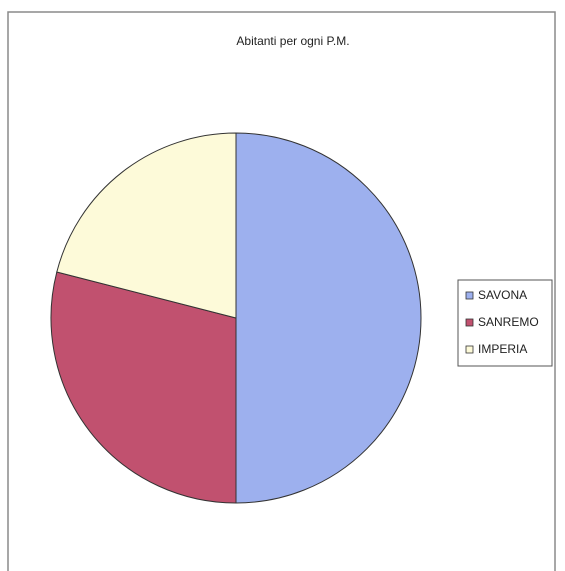 The height and width of the screenshot is (571, 565). Describe the element at coordinates (292, 41) in the screenshot. I see `chart-title: Abitanti per ogni P.M.` at that location.